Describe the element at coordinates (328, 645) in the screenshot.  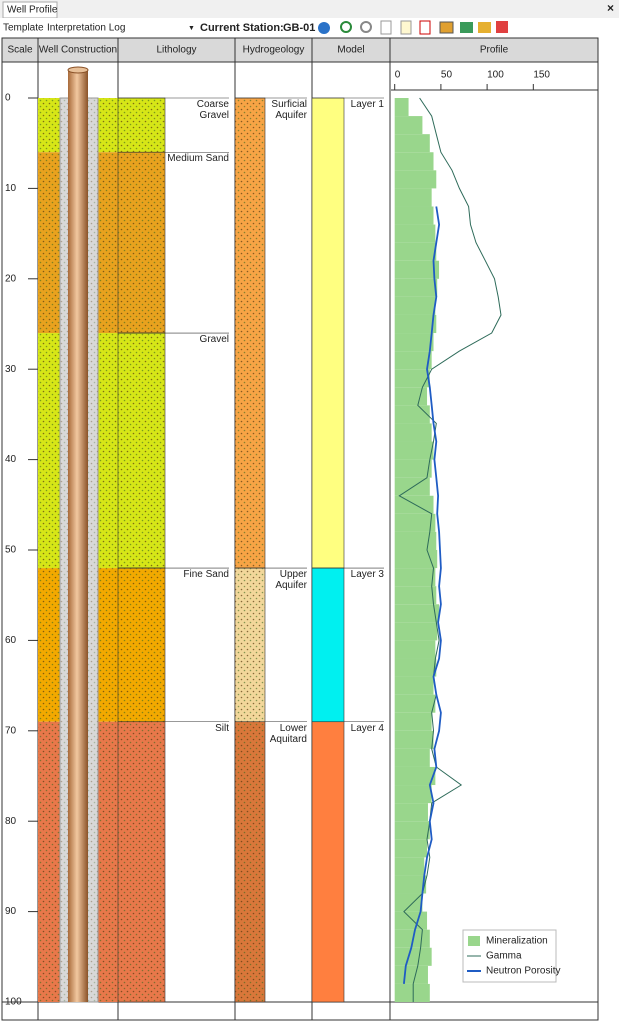
I see `model-layer` at that location.